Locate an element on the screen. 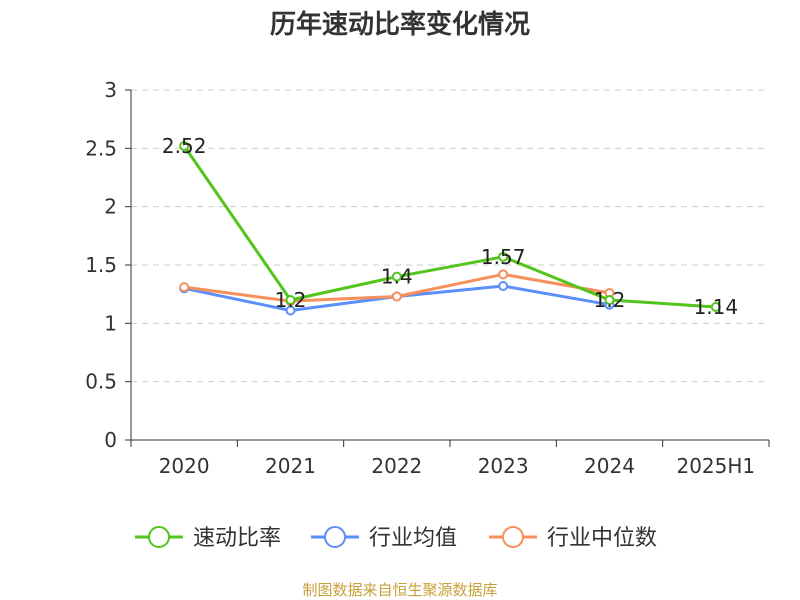  data-label: 2.52 is located at coordinates (184, 146).